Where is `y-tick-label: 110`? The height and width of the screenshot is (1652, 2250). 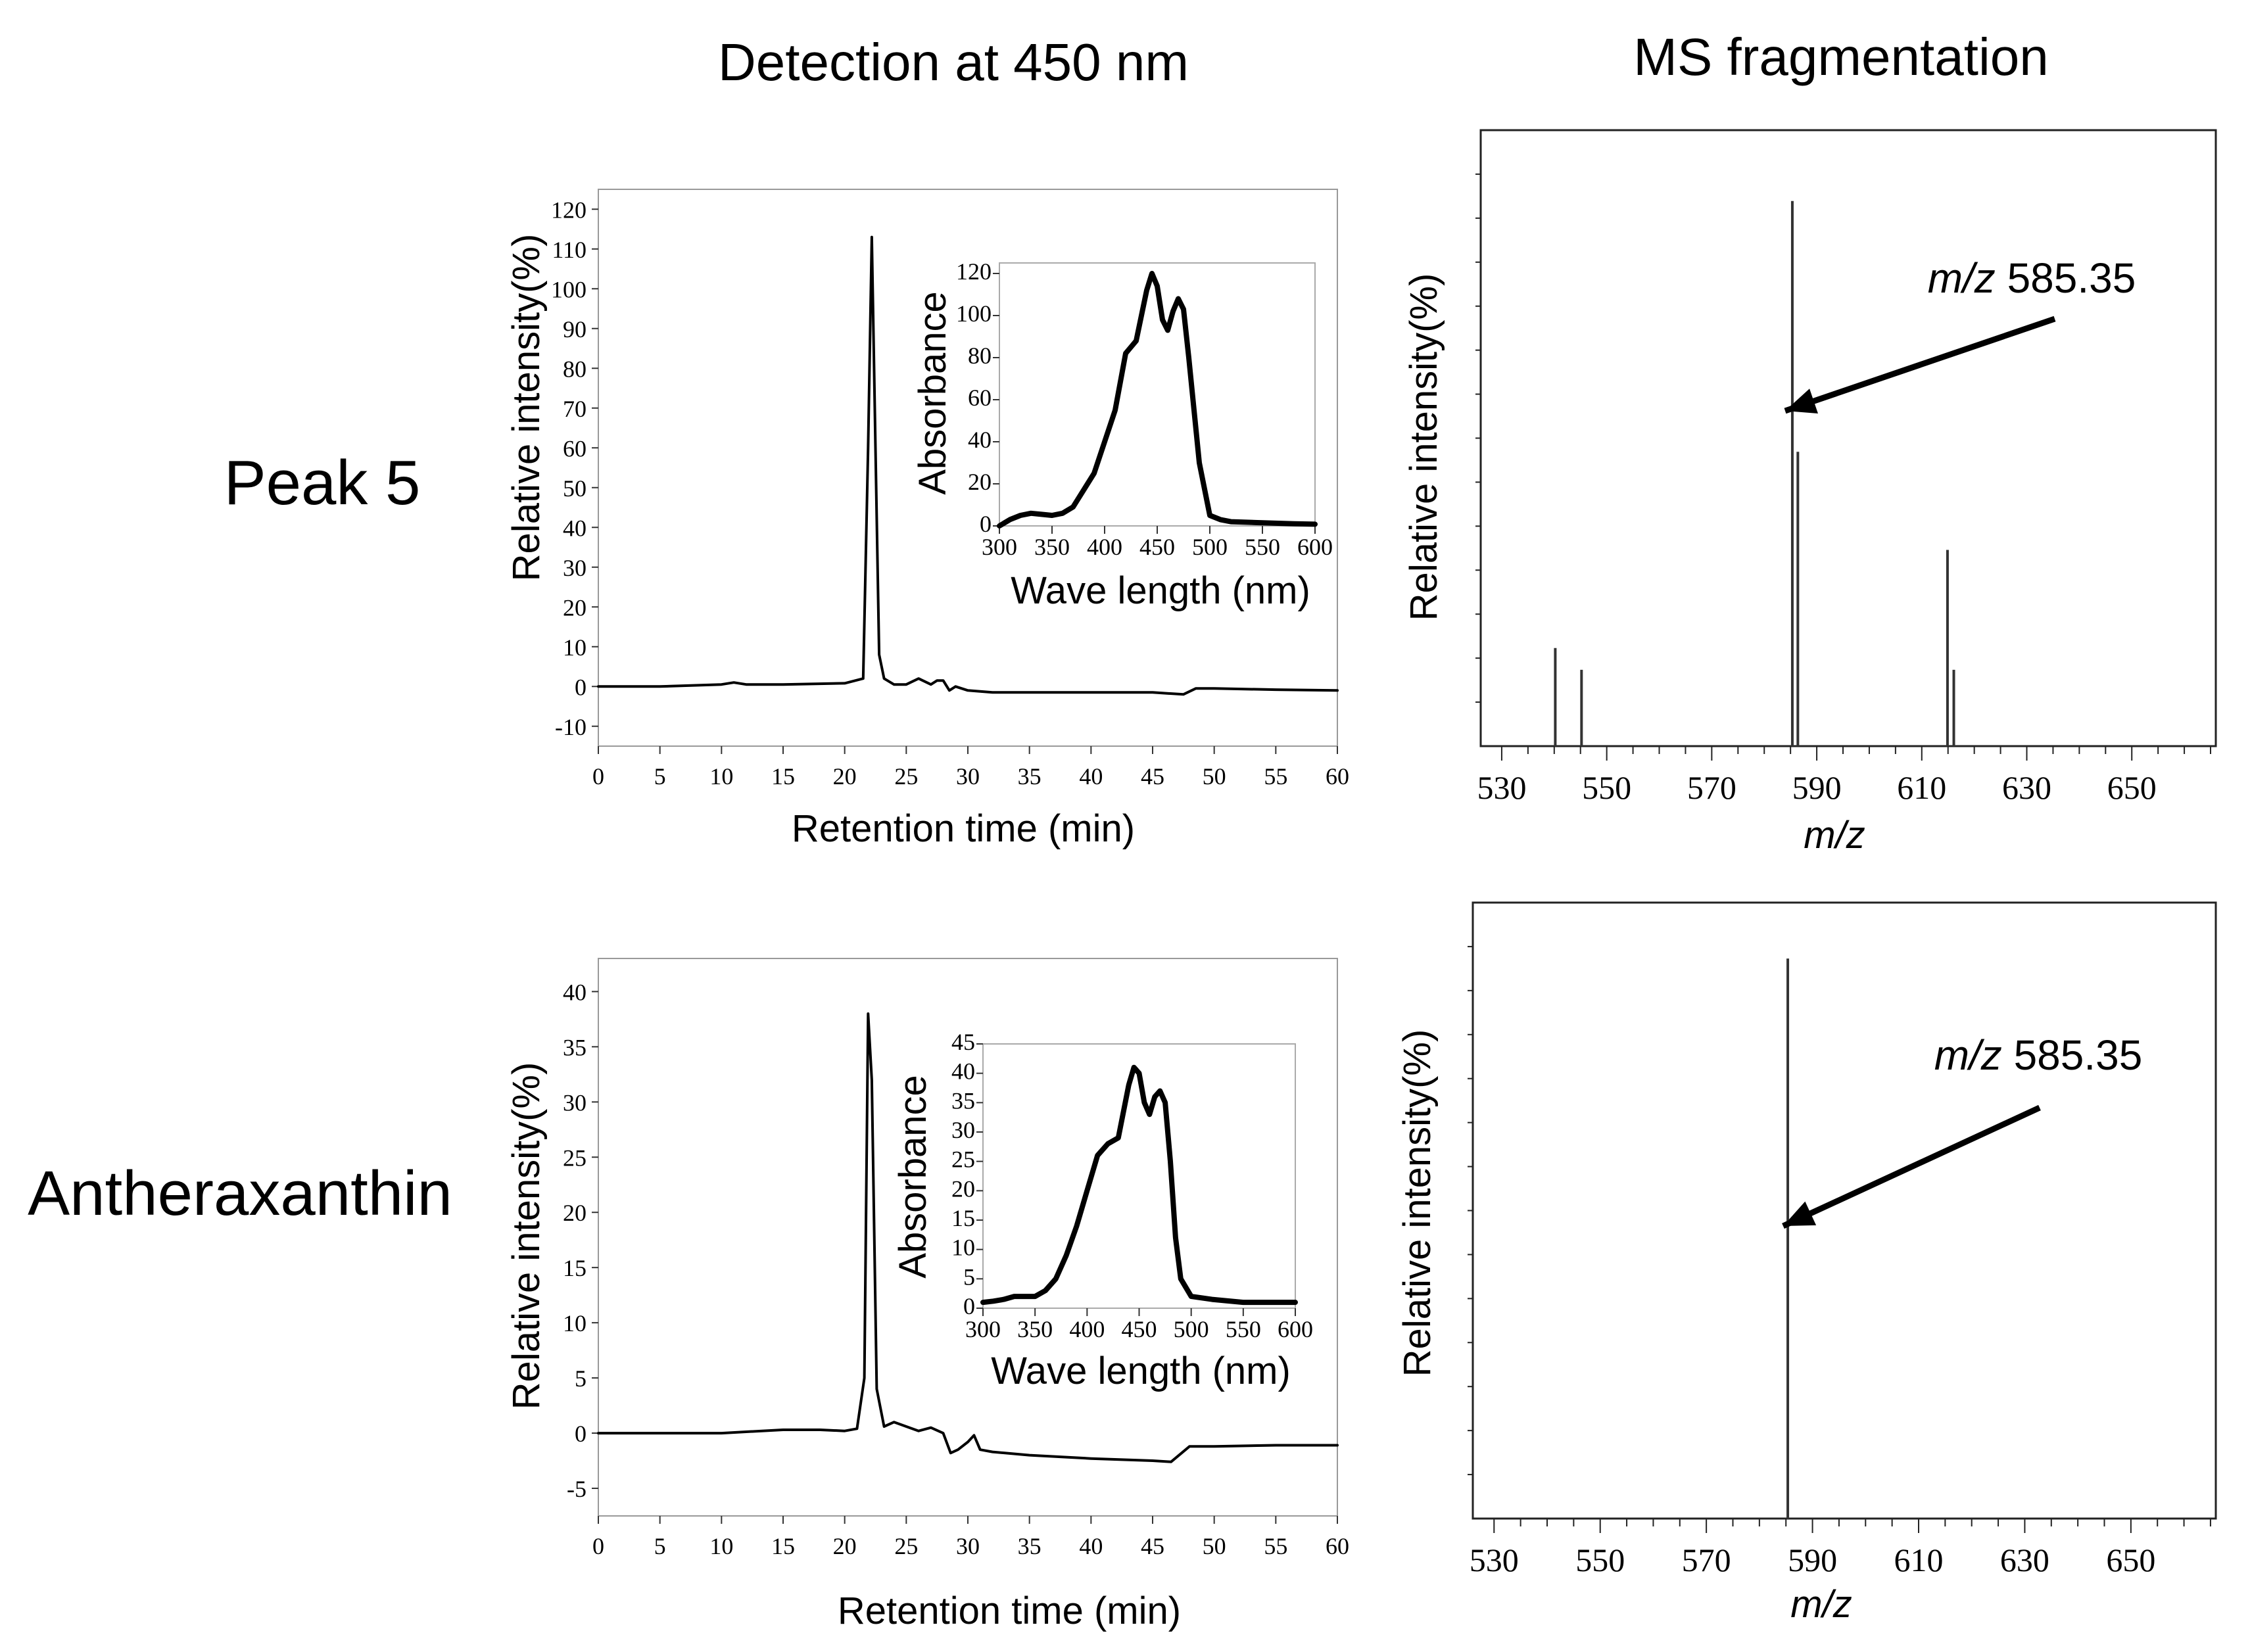 y-tick-label: 110 is located at coordinates (569, 250).